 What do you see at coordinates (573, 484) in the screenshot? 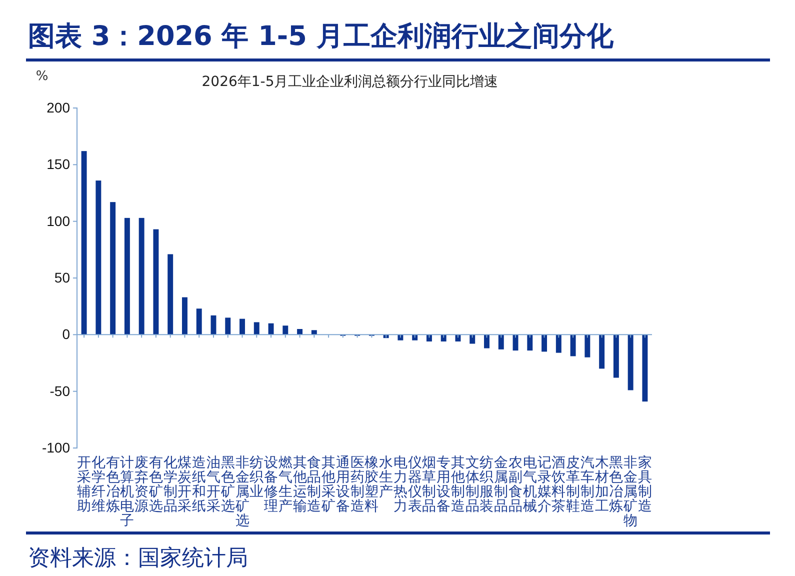
I see `x-tick-label: 皮革制鞋` at bounding box center [573, 484].